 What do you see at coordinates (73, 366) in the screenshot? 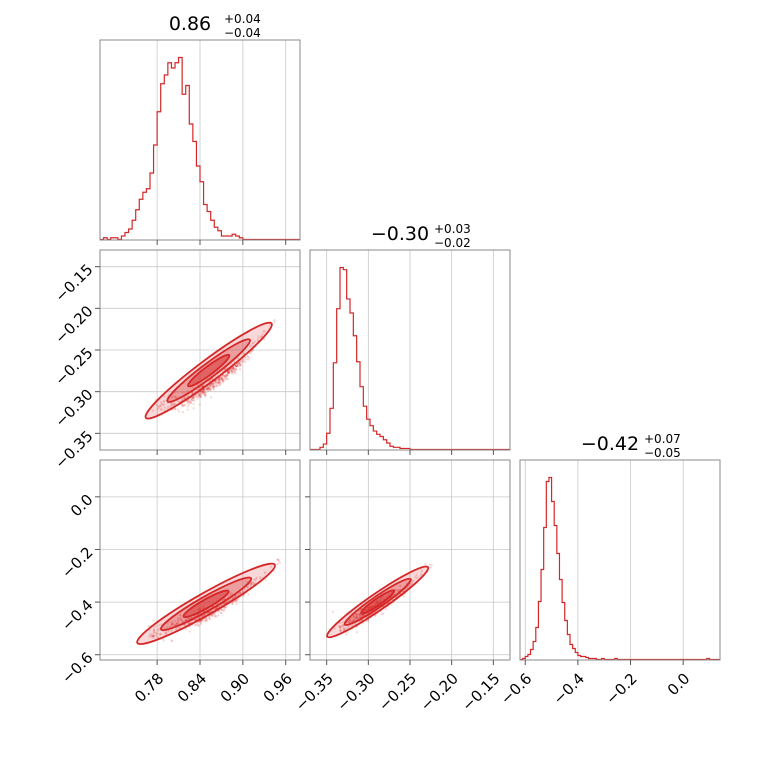
I see `y-tick-label: −0.25` at bounding box center [73, 366].